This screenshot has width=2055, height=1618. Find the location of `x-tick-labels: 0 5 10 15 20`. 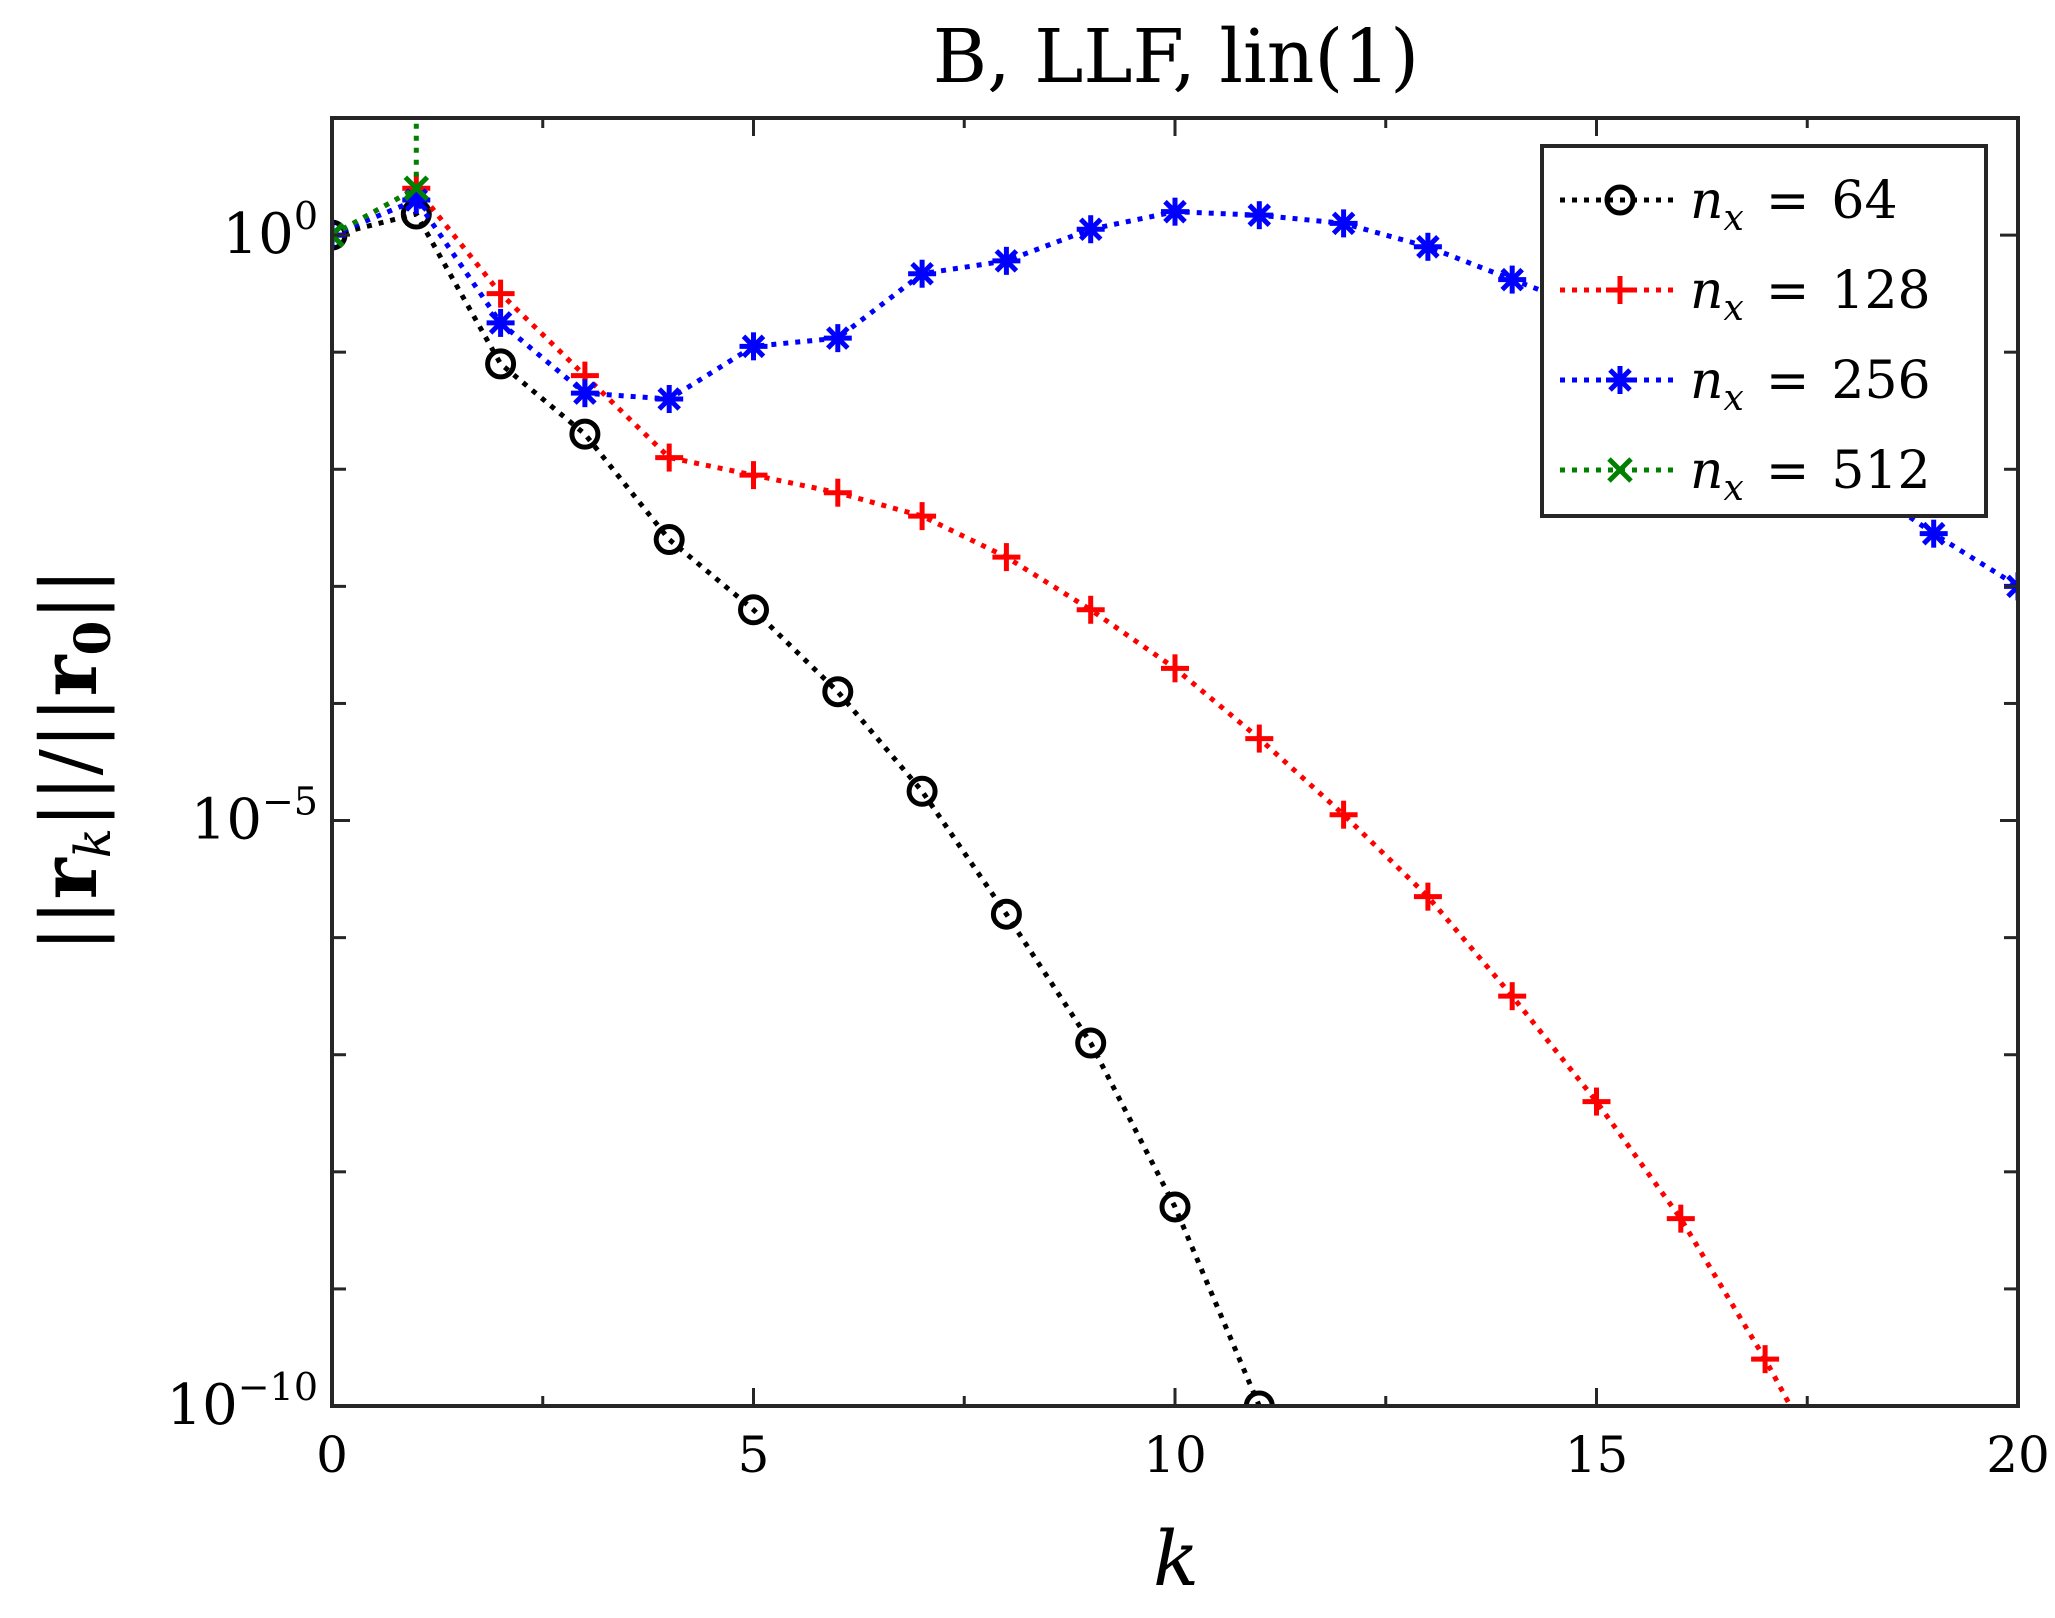

x-tick-labels: 0 5 10 15 20 is located at coordinates (1183, 1455).